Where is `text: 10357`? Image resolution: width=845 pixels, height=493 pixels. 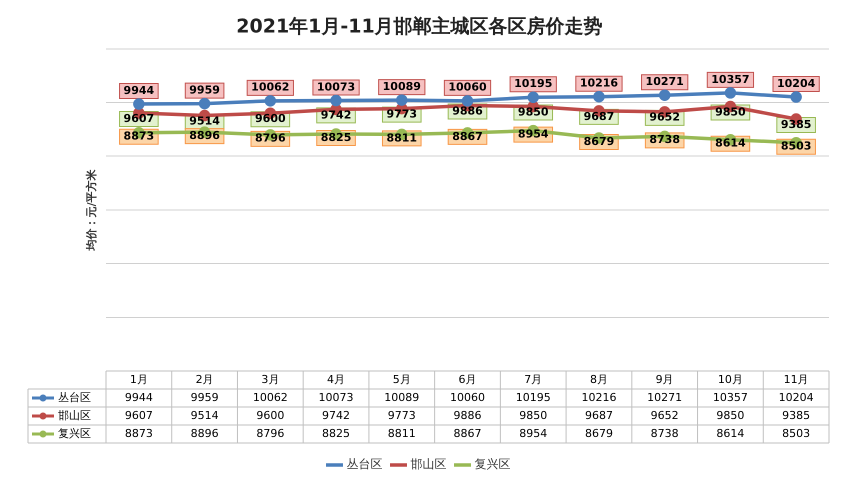 text: 10357 is located at coordinates (730, 397).